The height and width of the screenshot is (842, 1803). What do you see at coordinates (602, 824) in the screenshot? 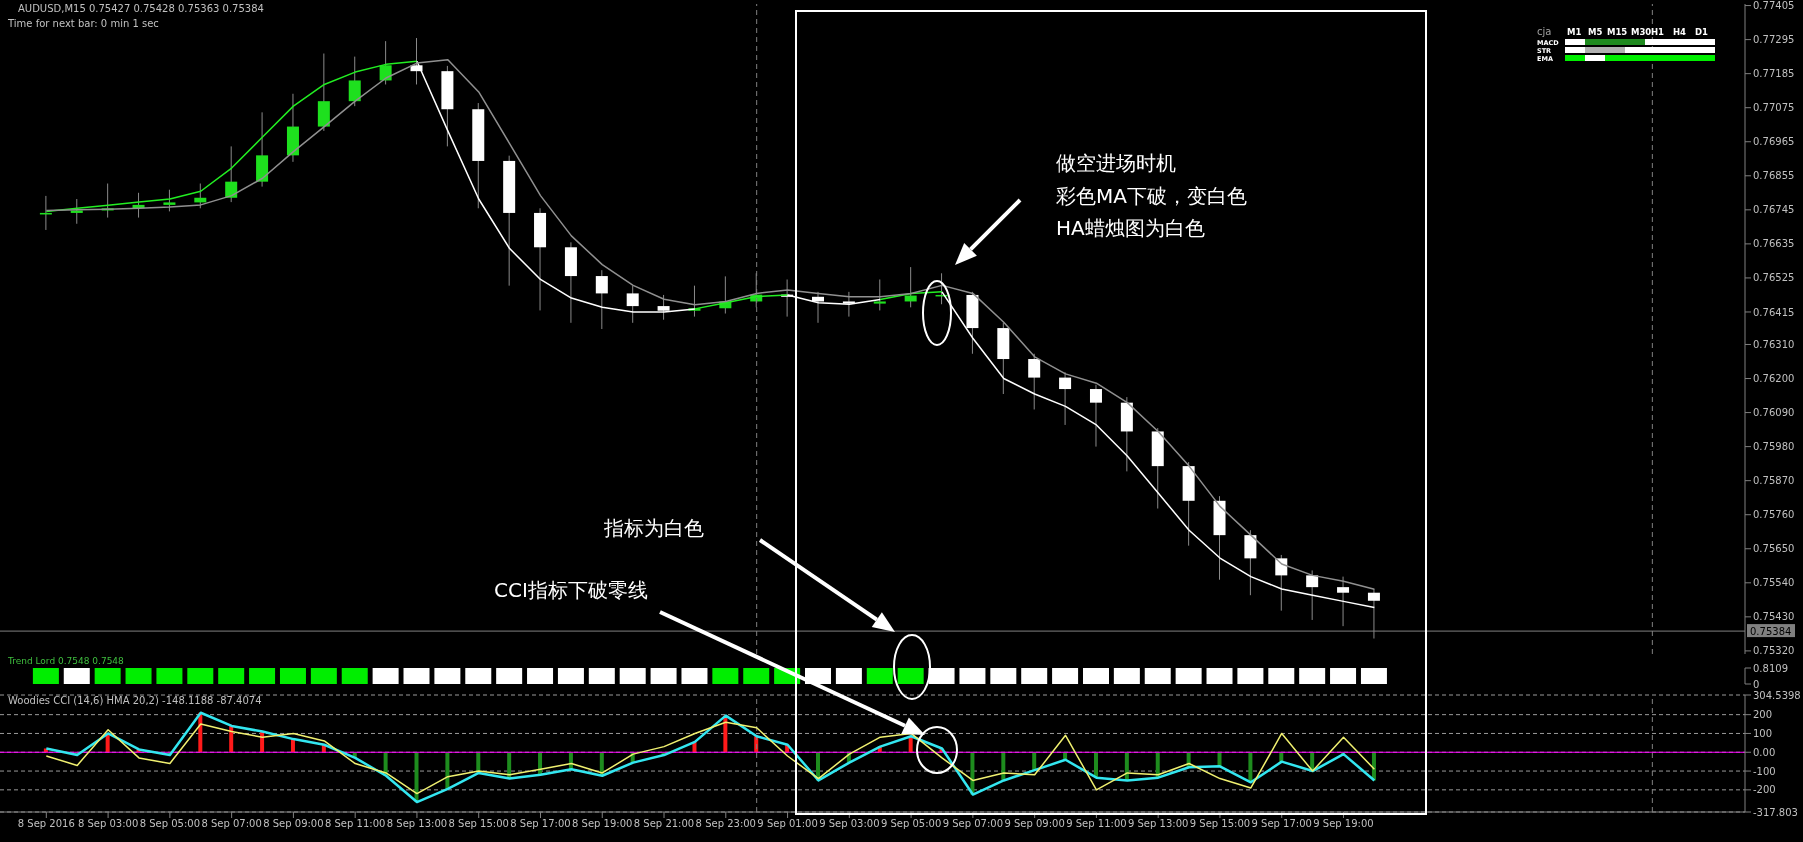
I see `x-tick-label: 8 Sep 19:00` at bounding box center [602, 824].